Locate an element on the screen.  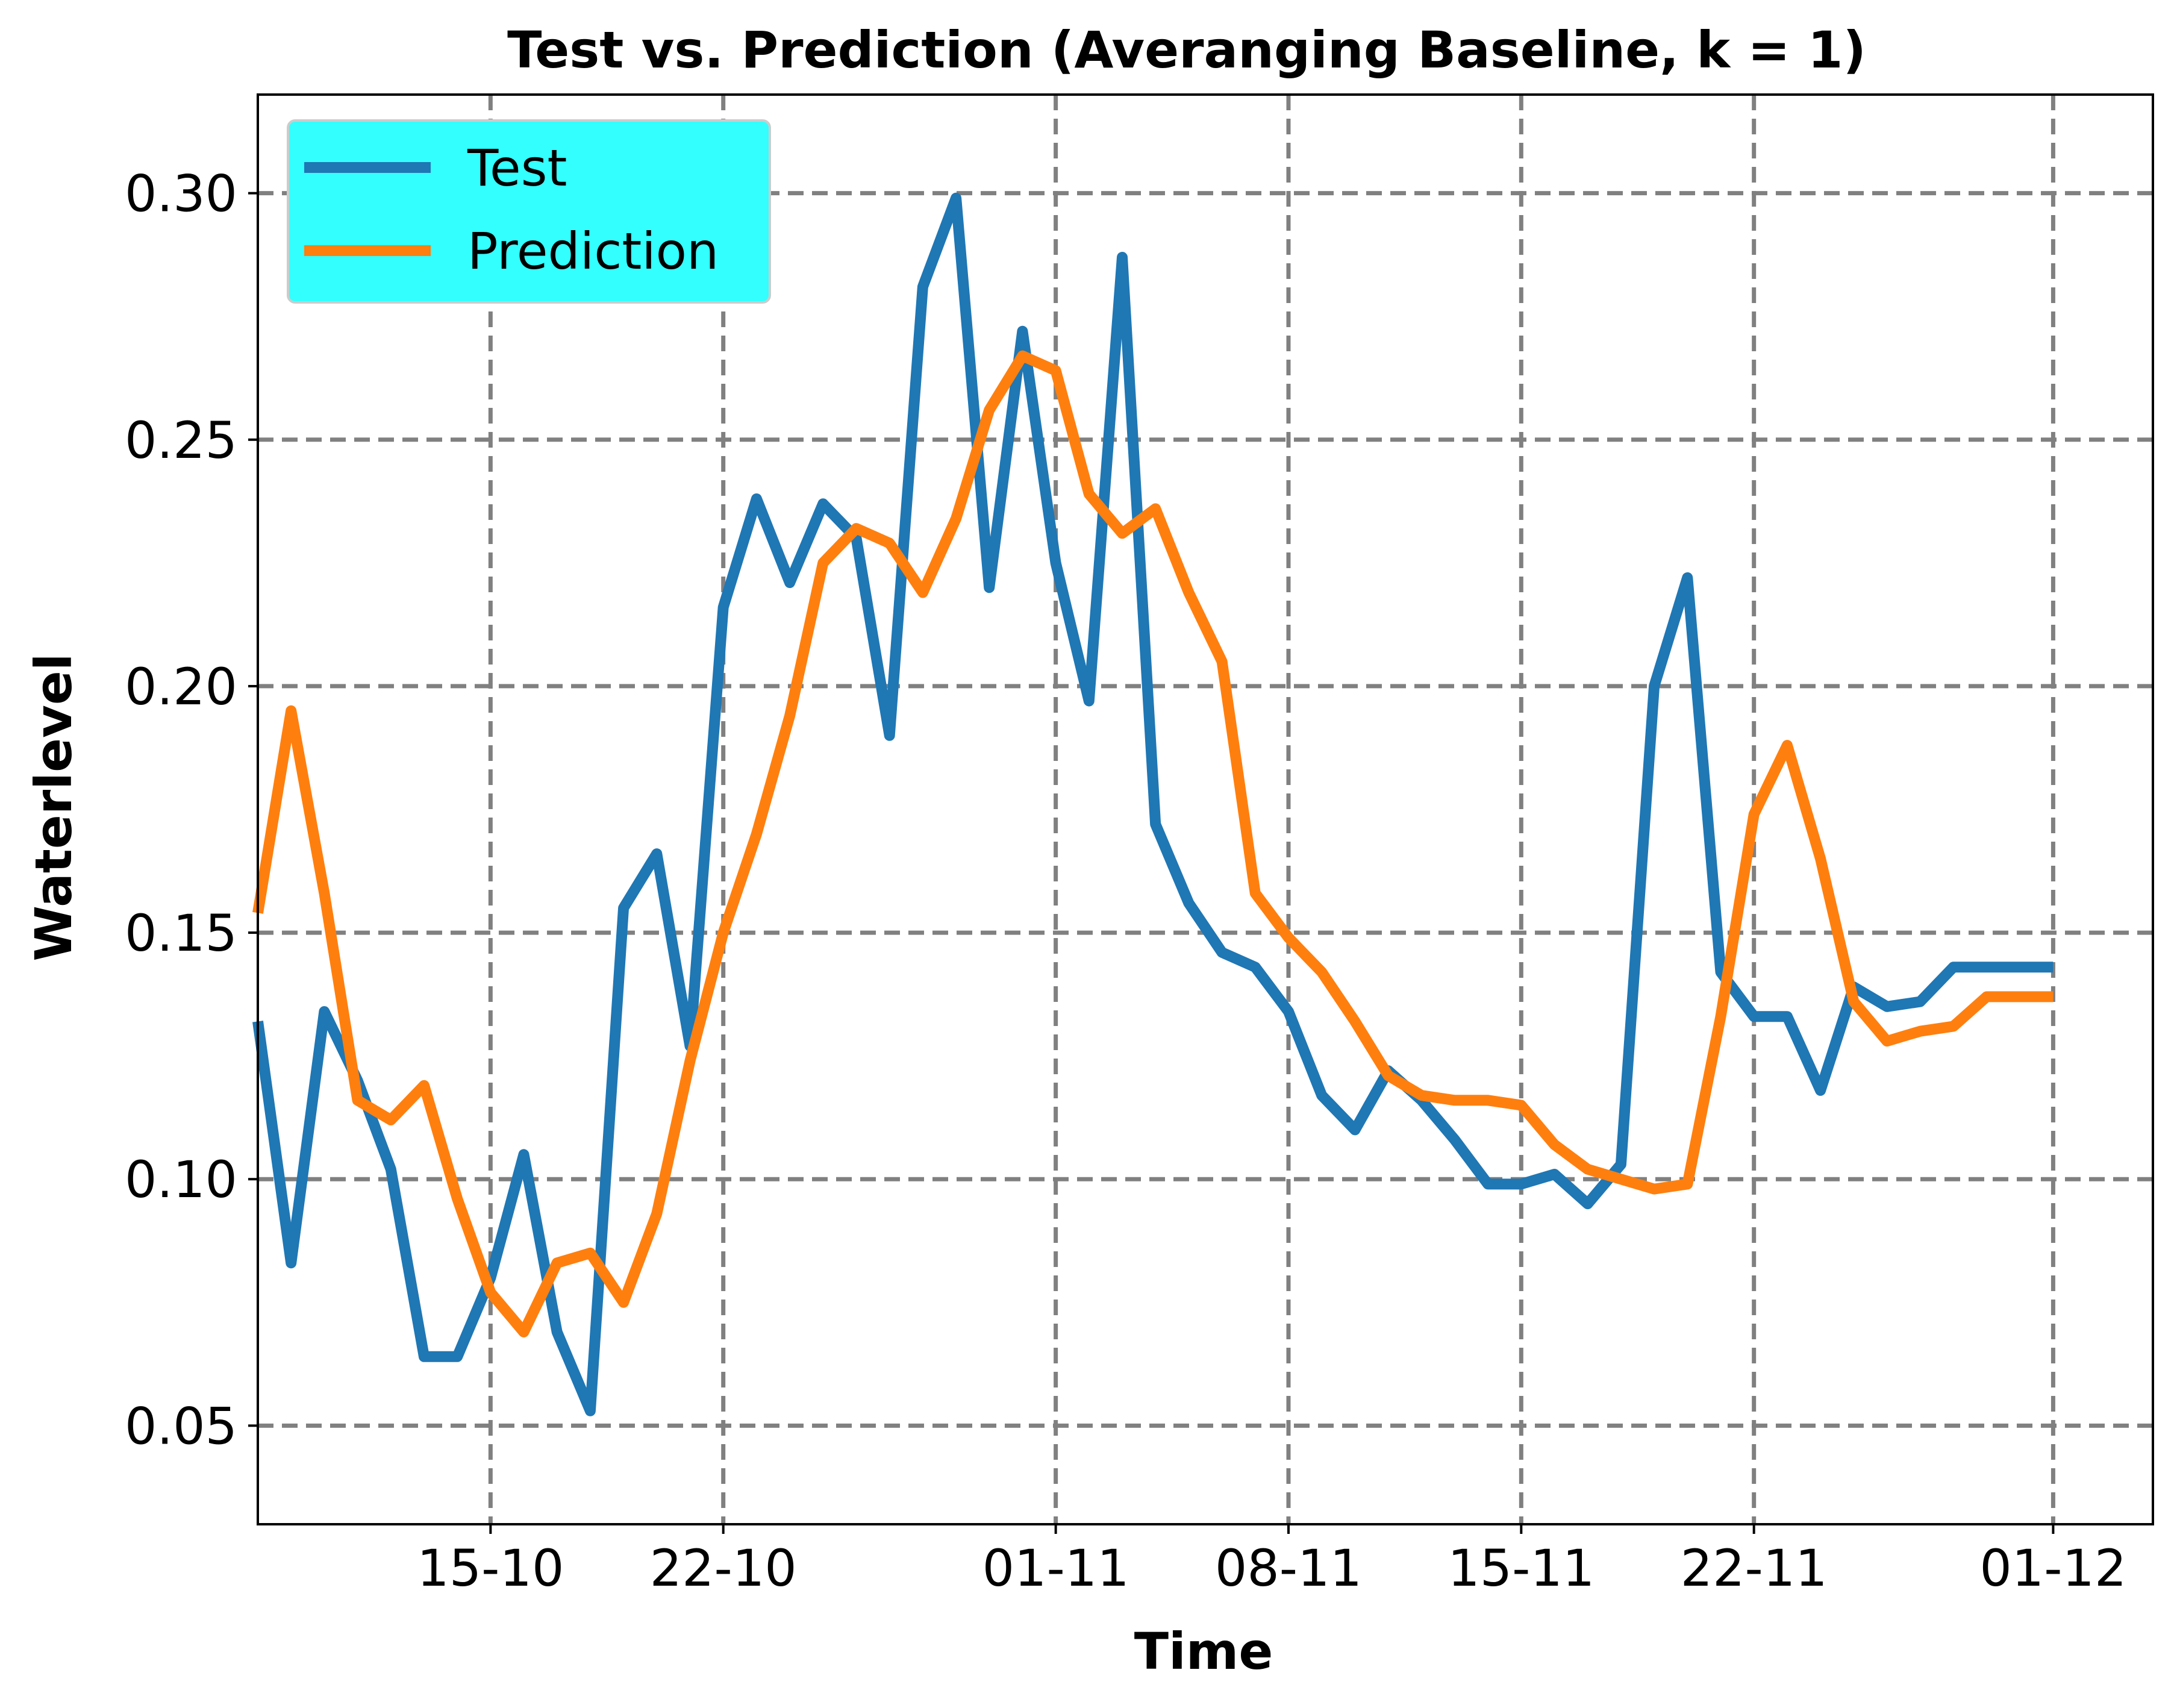
legend: Test Prediction is located at coordinates (529, 212).